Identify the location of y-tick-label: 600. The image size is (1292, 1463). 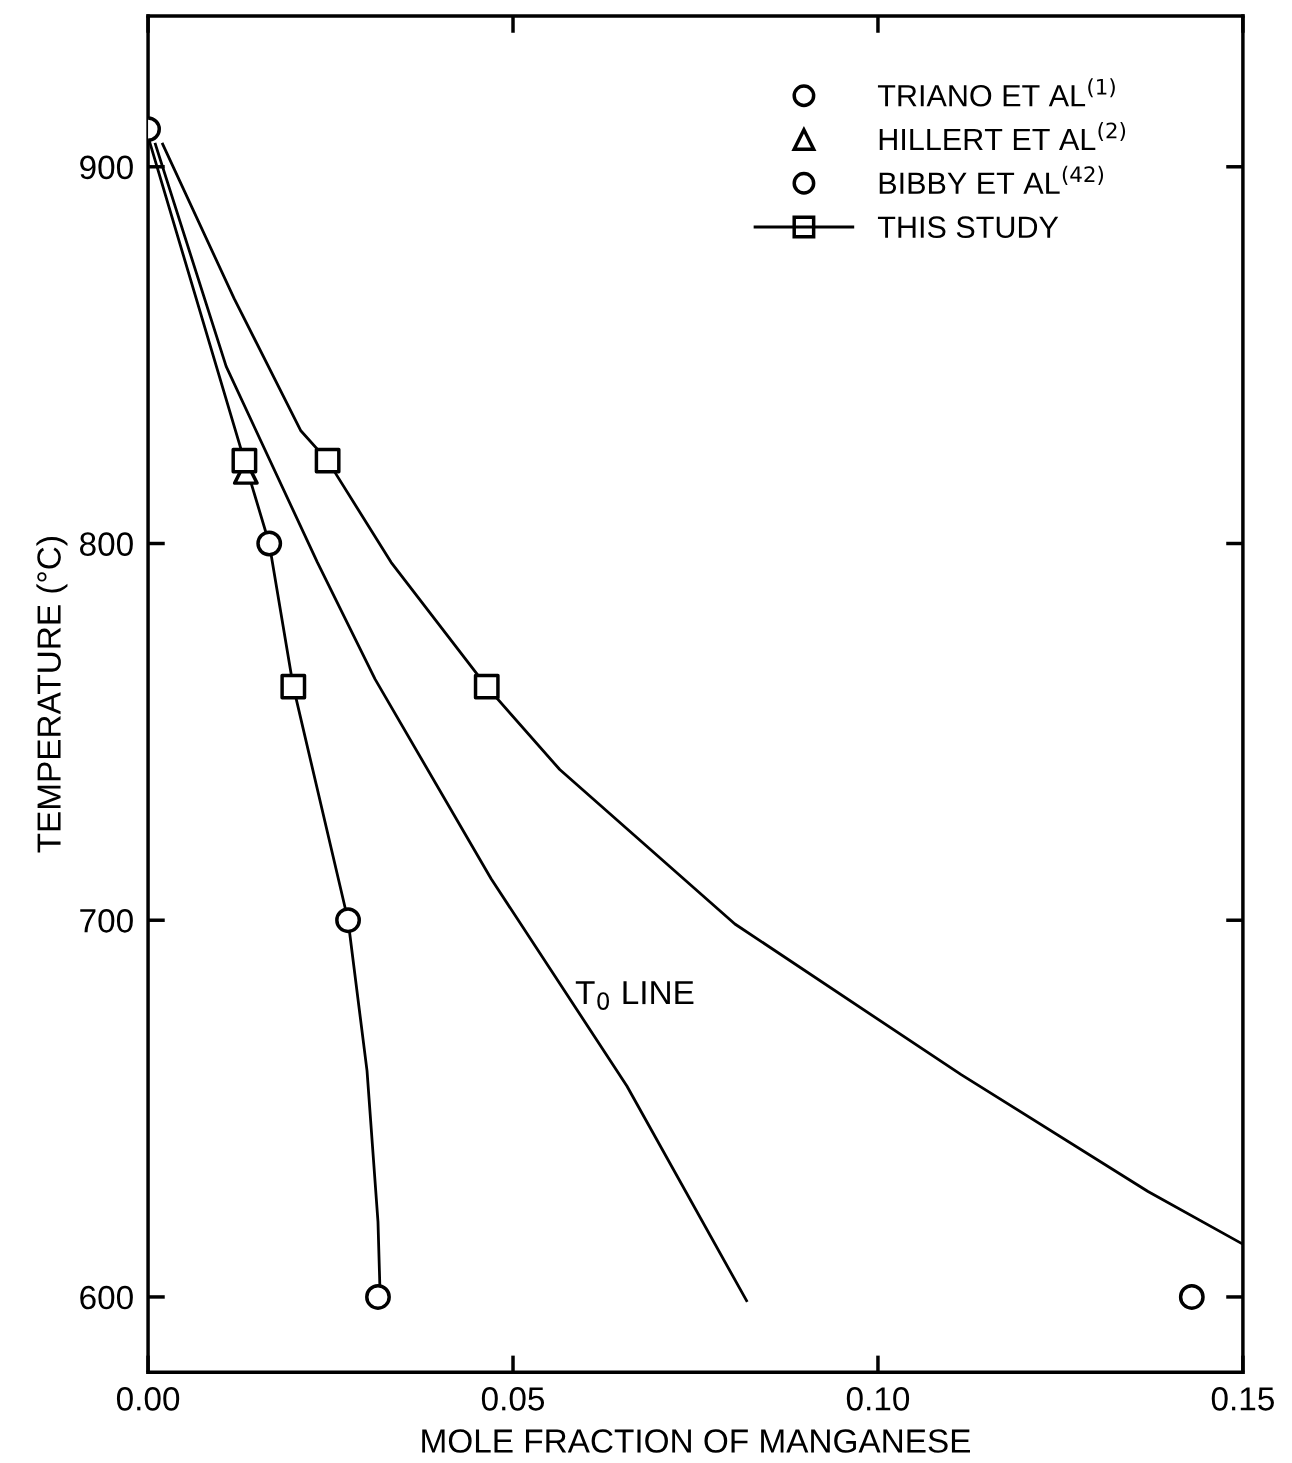
(106, 1297).